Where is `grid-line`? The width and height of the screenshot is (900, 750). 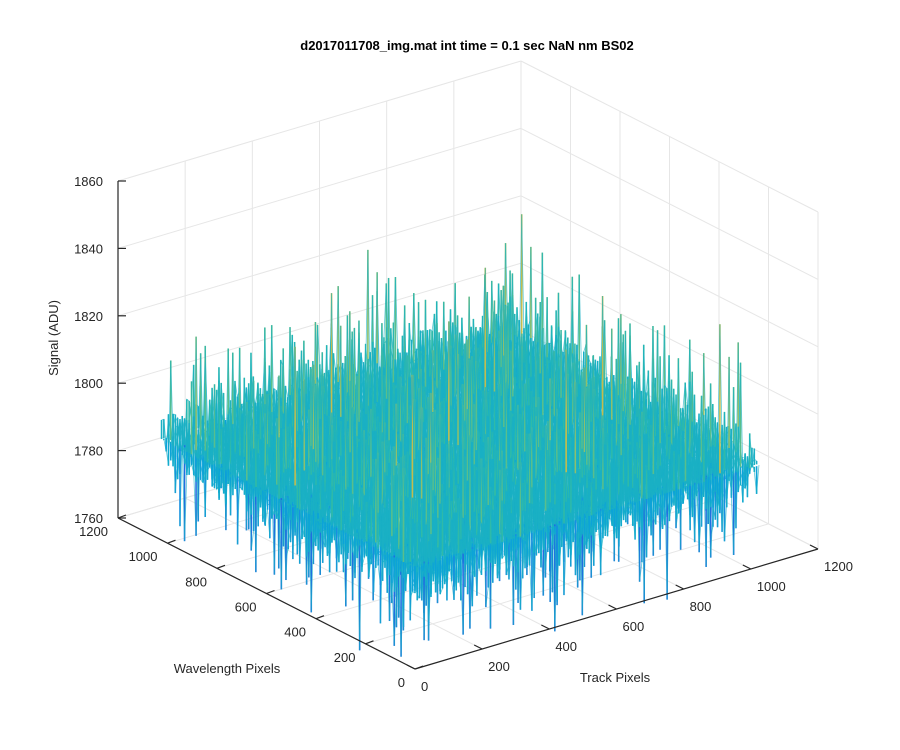
grid-line is located at coordinates (567, 584).